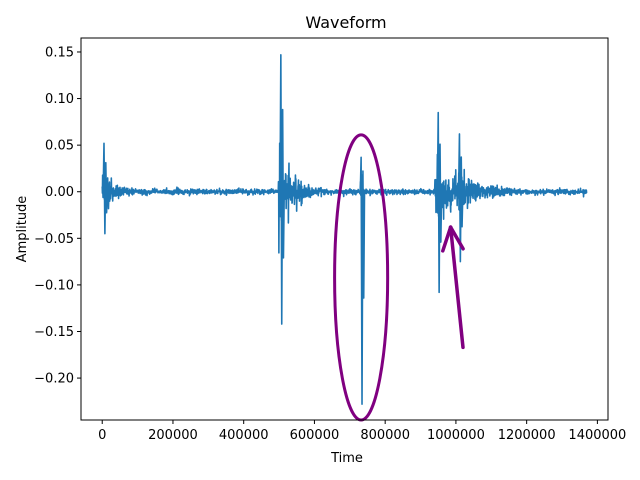 The width and height of the screenshot is (640, 480). What do you see at coordinates (597, 435) in the screenshot?
I see `x-tick-label: 1400000` at bounding box center [597, 435].